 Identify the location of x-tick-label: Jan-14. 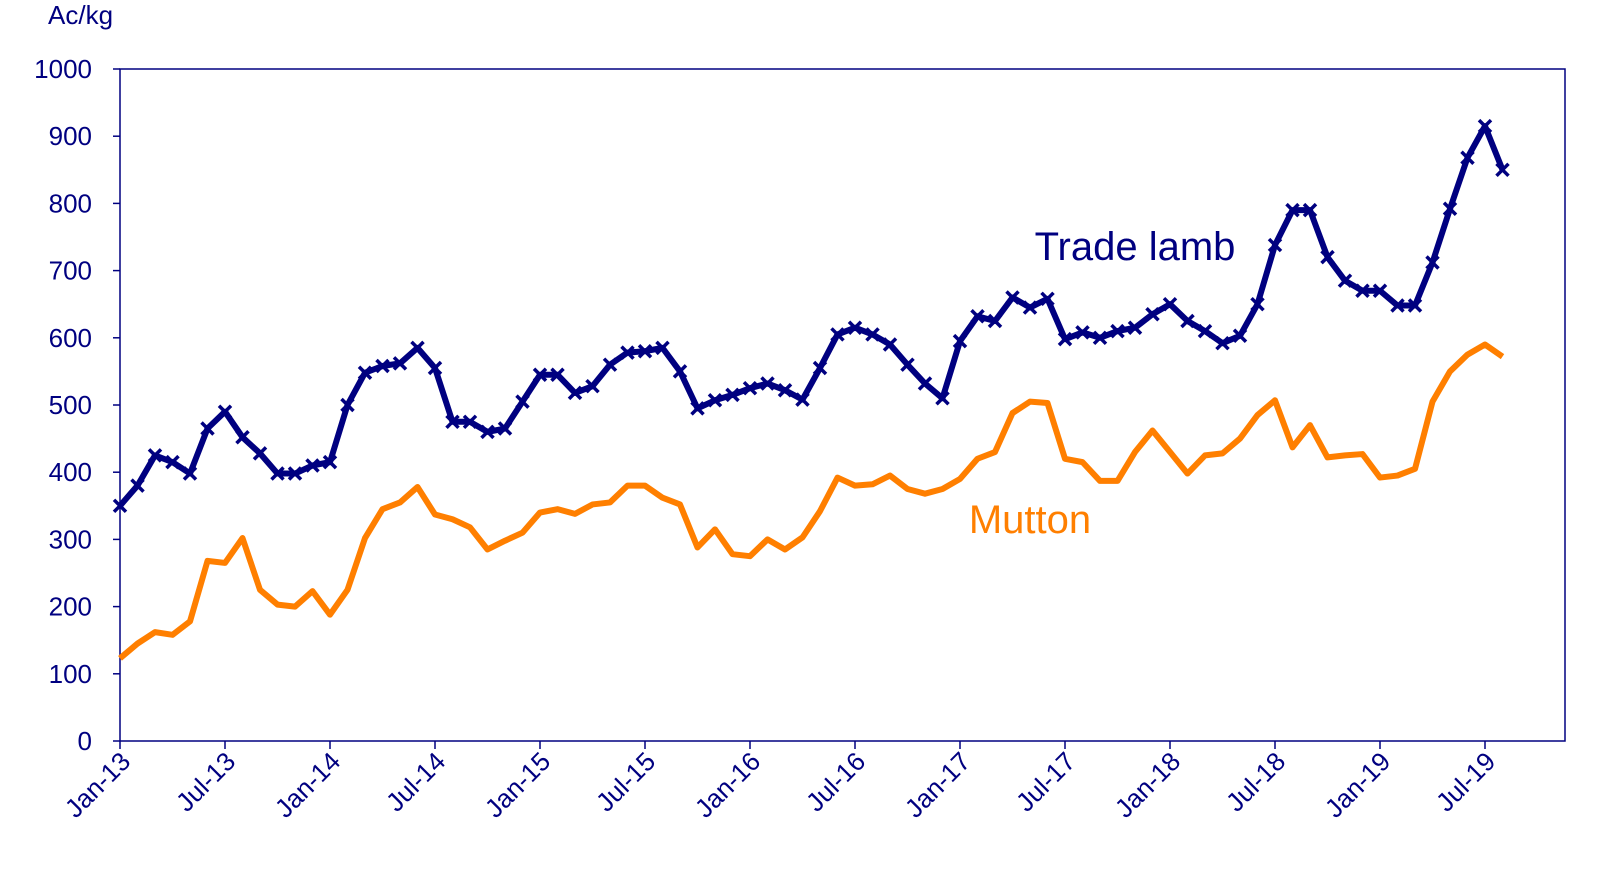
(307, 784).